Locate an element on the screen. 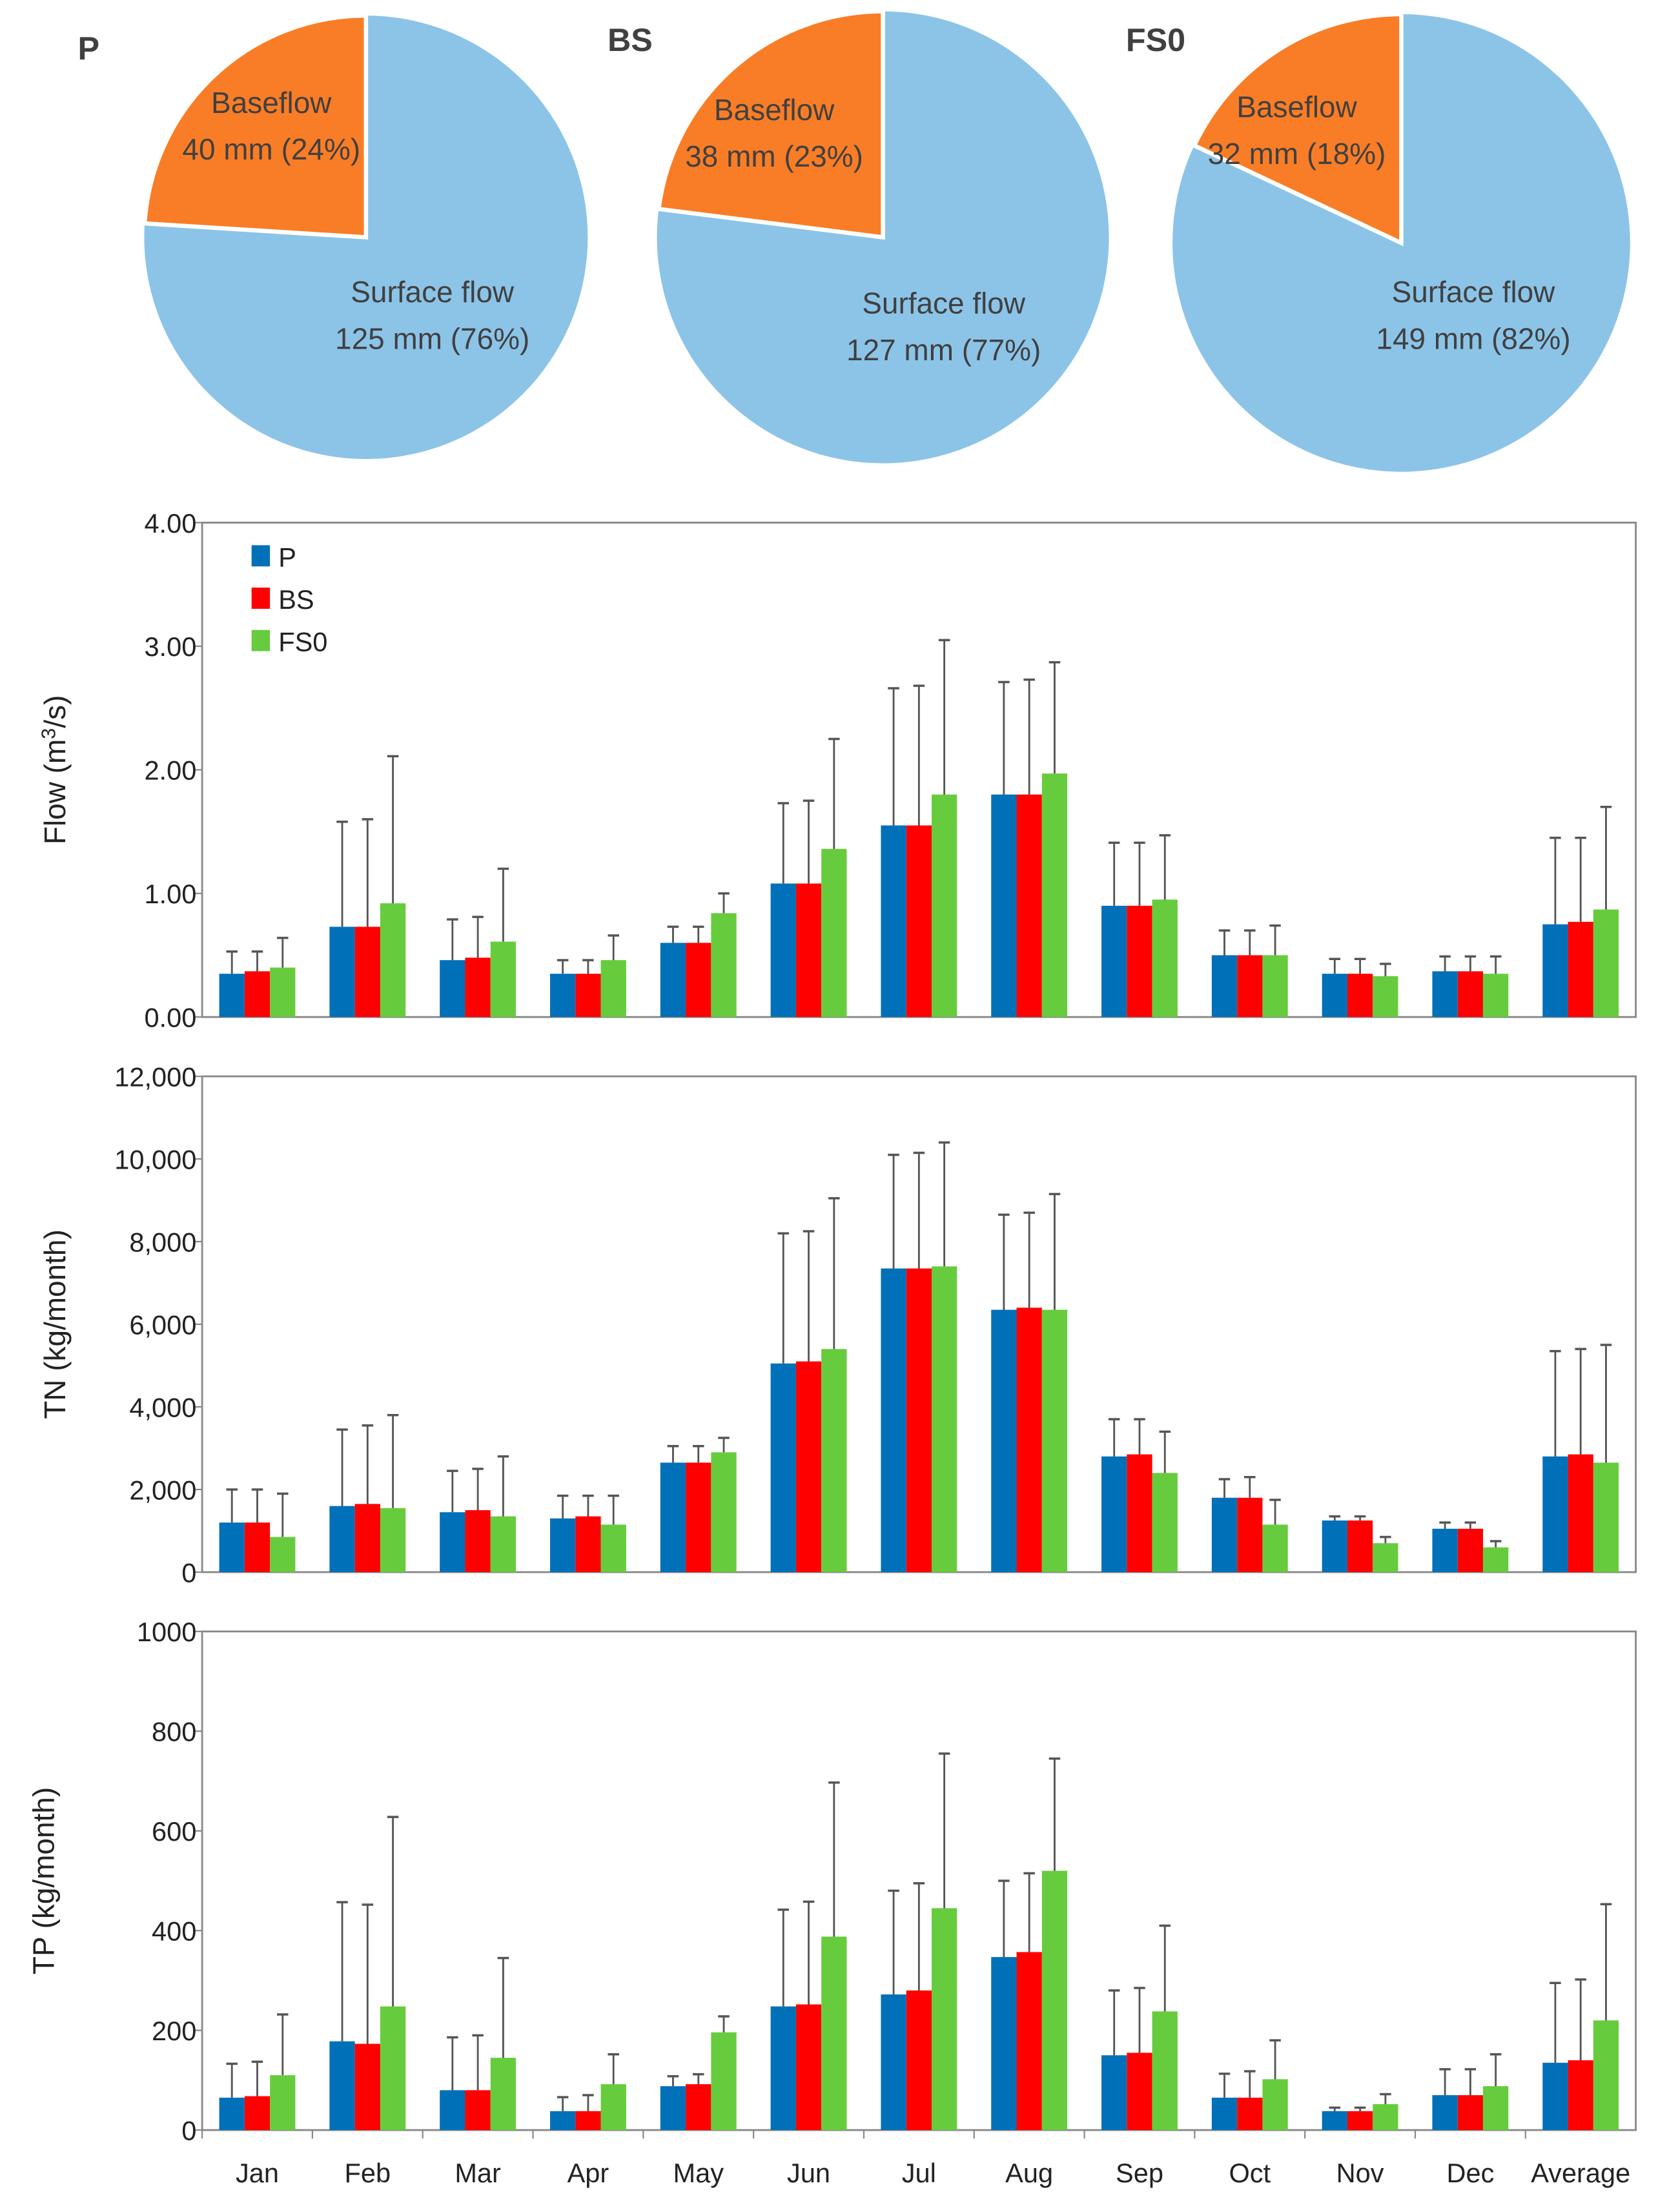 The width and height of the screenshot is (1667, 2212). pie-slice-name: Surface flow is located at coordinates (1474, 292).